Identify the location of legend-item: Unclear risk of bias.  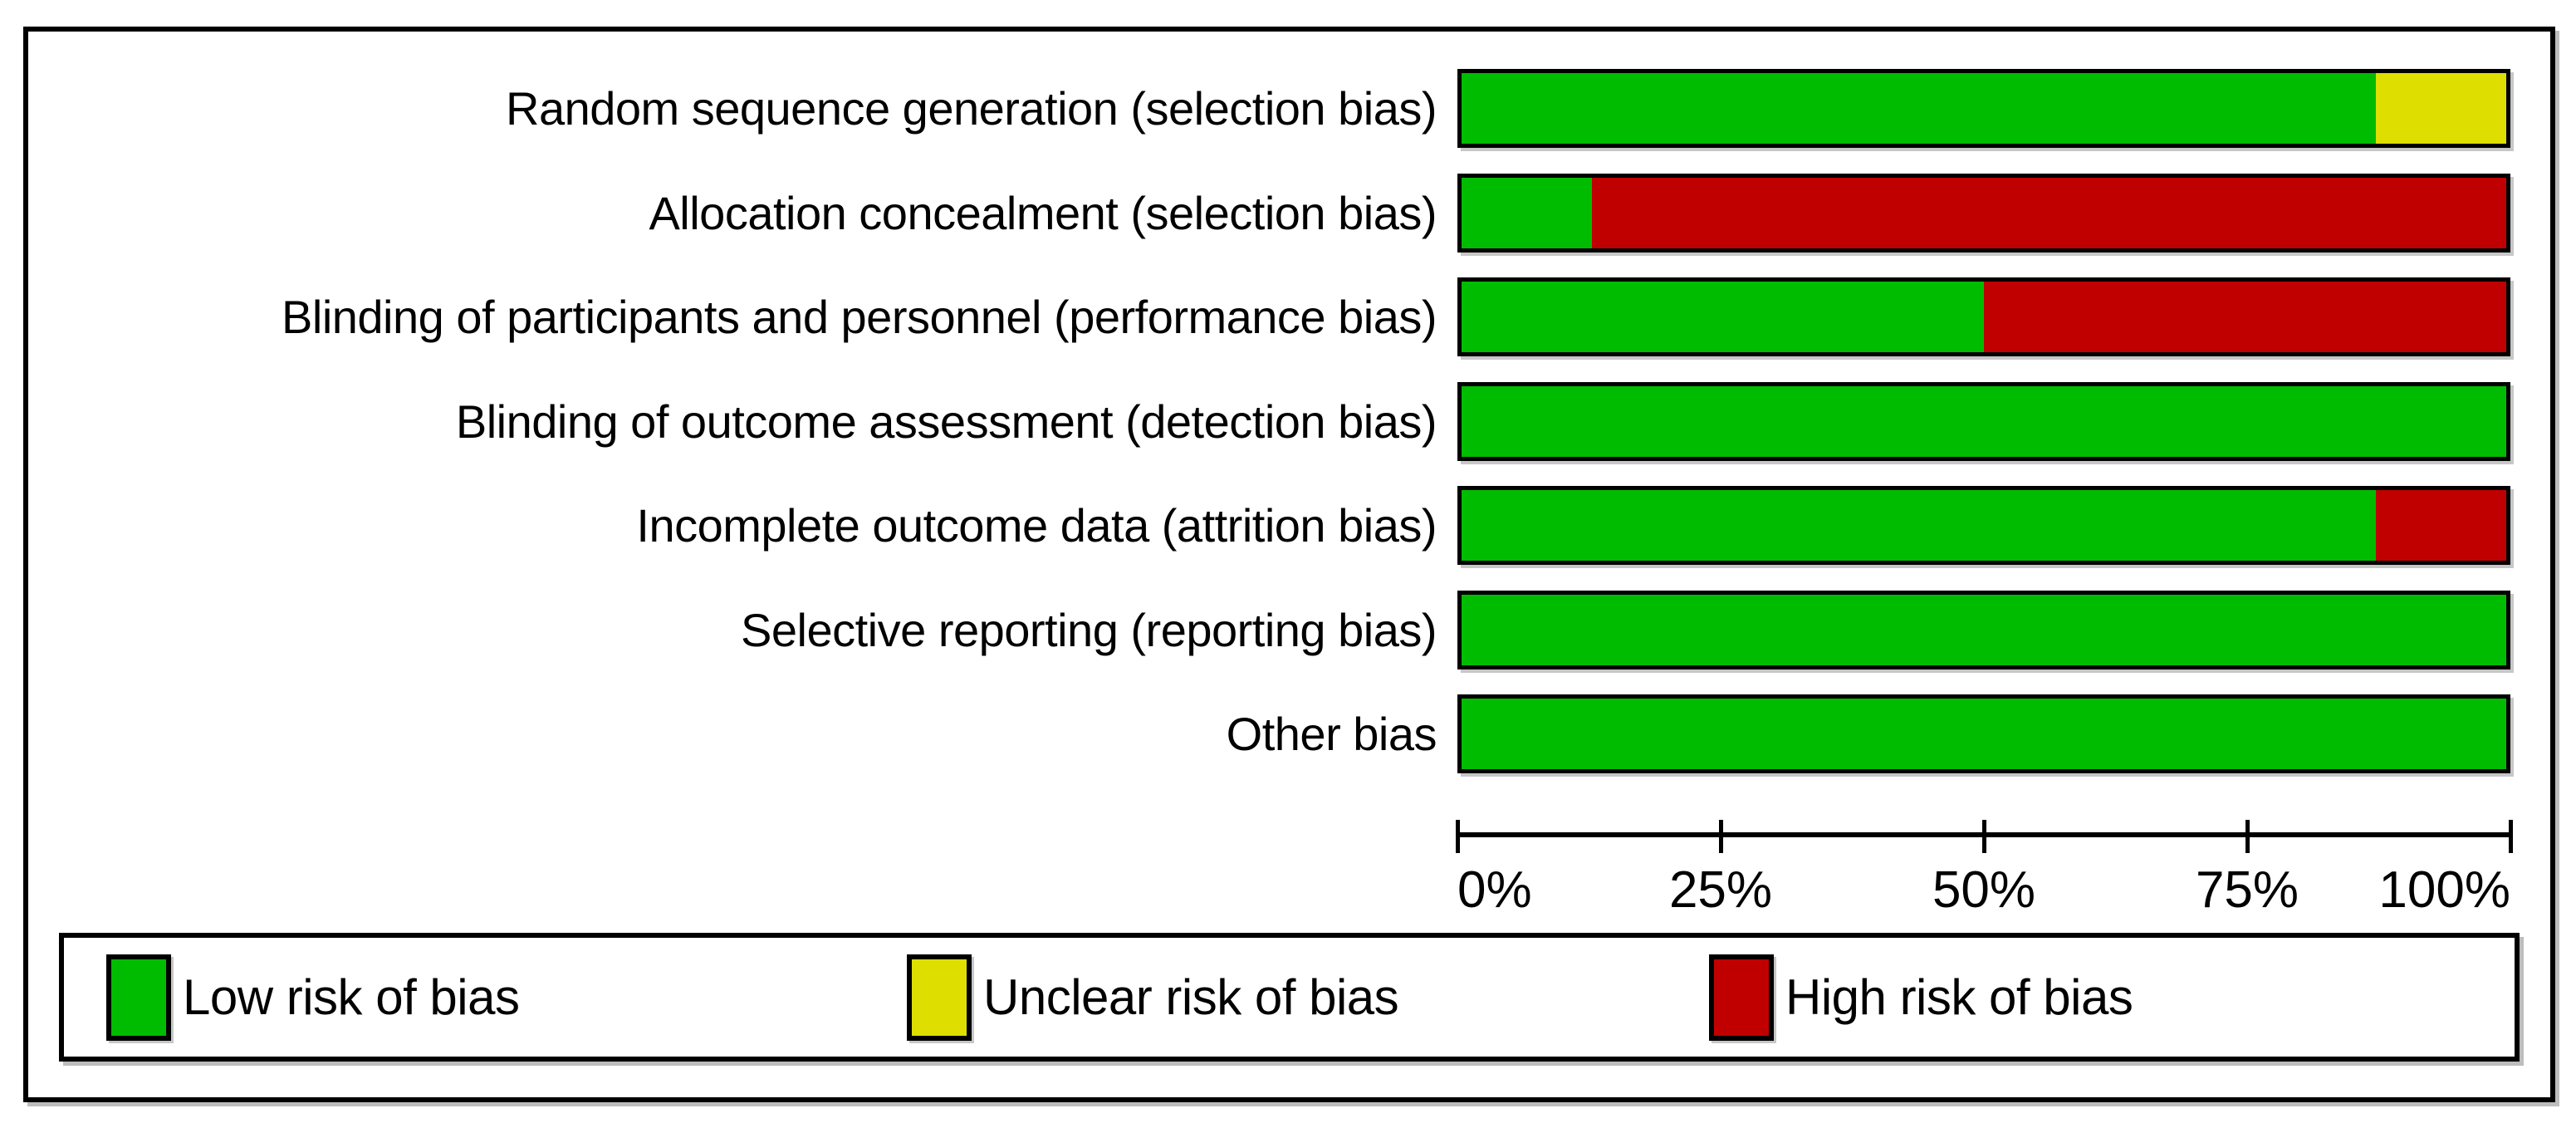
(1153, 997).